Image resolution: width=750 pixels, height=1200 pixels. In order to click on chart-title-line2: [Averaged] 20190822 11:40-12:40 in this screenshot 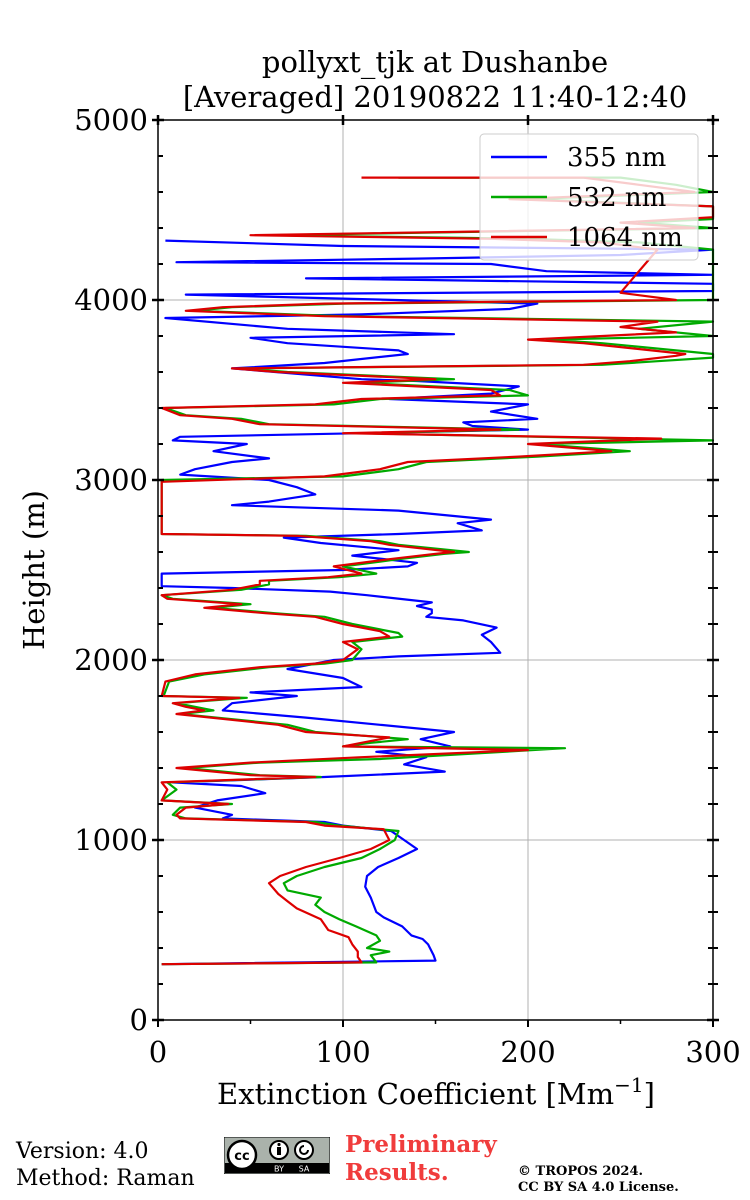, I will do `click(435, 97)`.